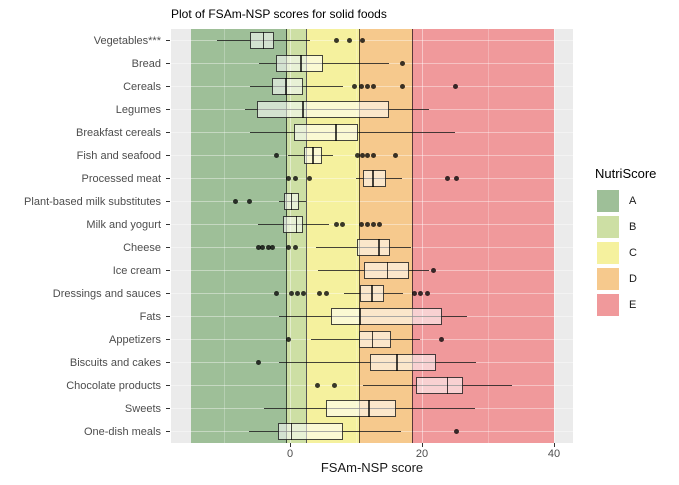 The image size is (679, 485). What do you see at coordinates (633, 253) in the screenshot?
I see `legend-label-C: C` at bounding box center [633, 253].